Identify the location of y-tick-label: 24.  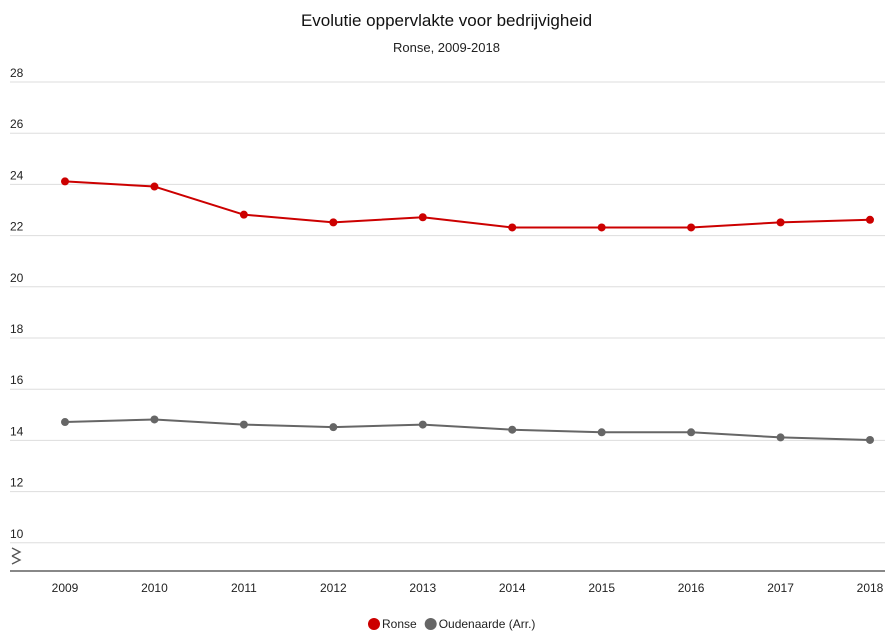
(17, 175).